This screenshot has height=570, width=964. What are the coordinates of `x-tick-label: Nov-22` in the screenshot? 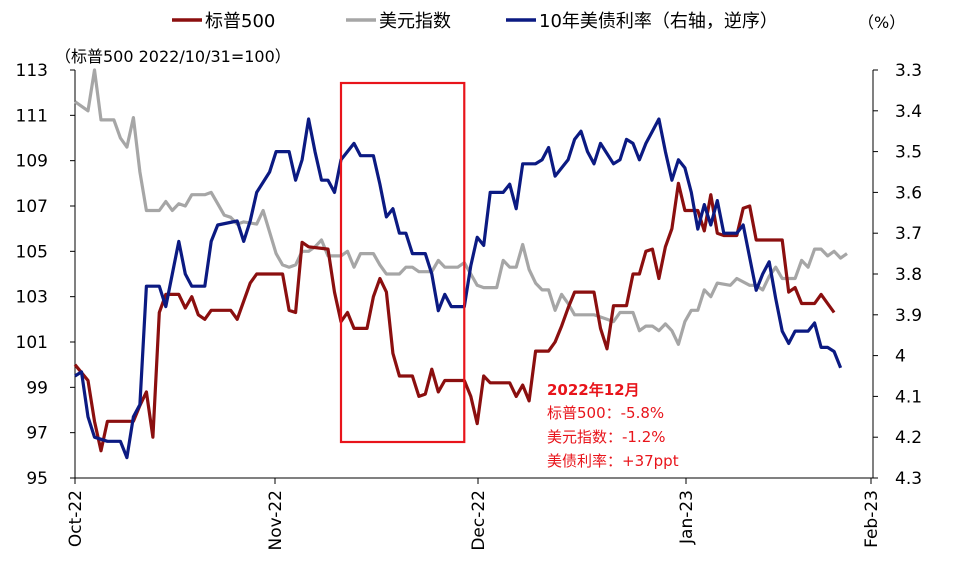 It's located at (276, 520).